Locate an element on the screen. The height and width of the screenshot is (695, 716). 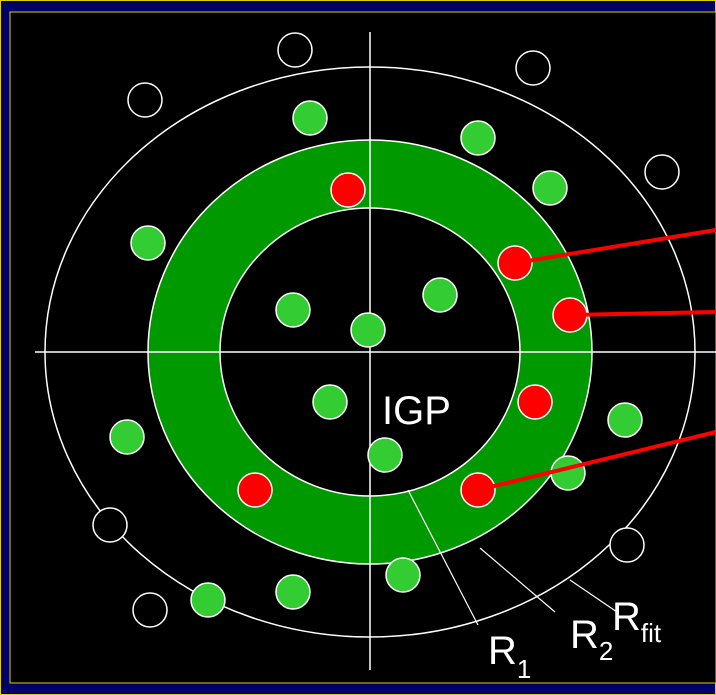
red-lines is located at coordinates (596, 360).